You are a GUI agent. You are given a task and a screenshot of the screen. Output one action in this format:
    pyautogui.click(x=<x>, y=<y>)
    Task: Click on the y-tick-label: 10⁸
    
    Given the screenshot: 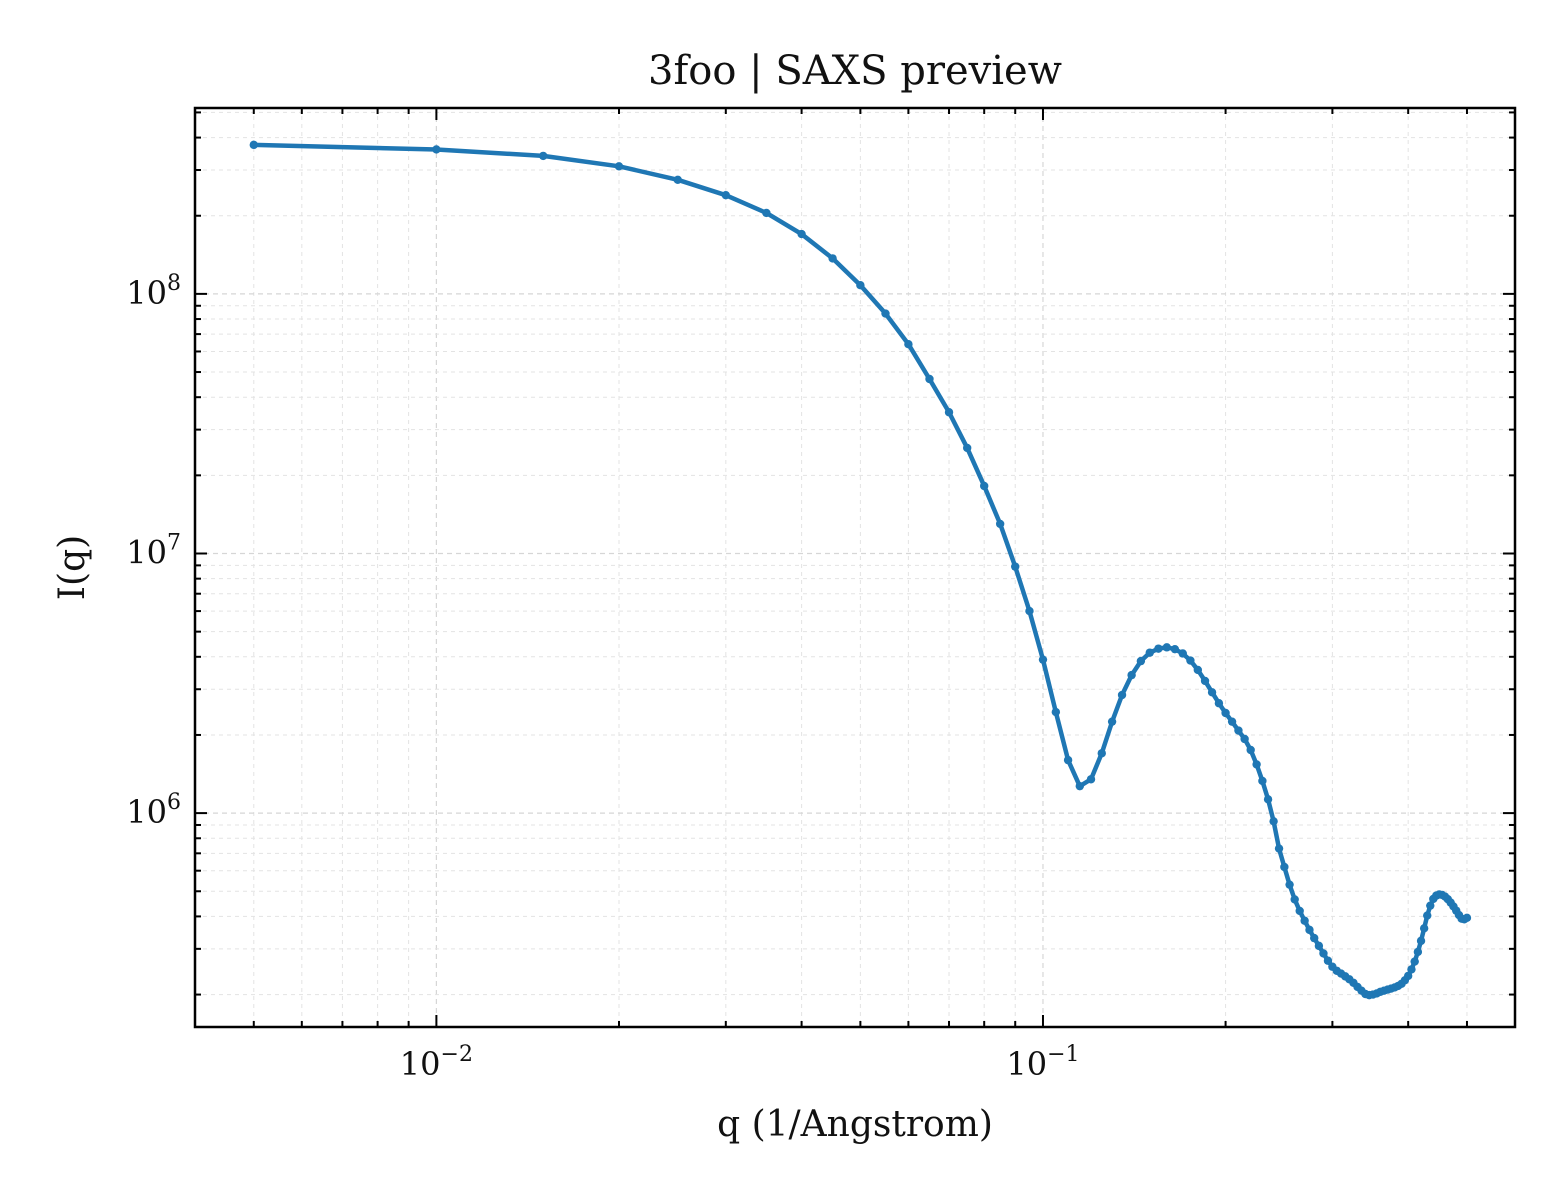 What is the action you would take?
    pyautogui.click(x=153, y=291)
    